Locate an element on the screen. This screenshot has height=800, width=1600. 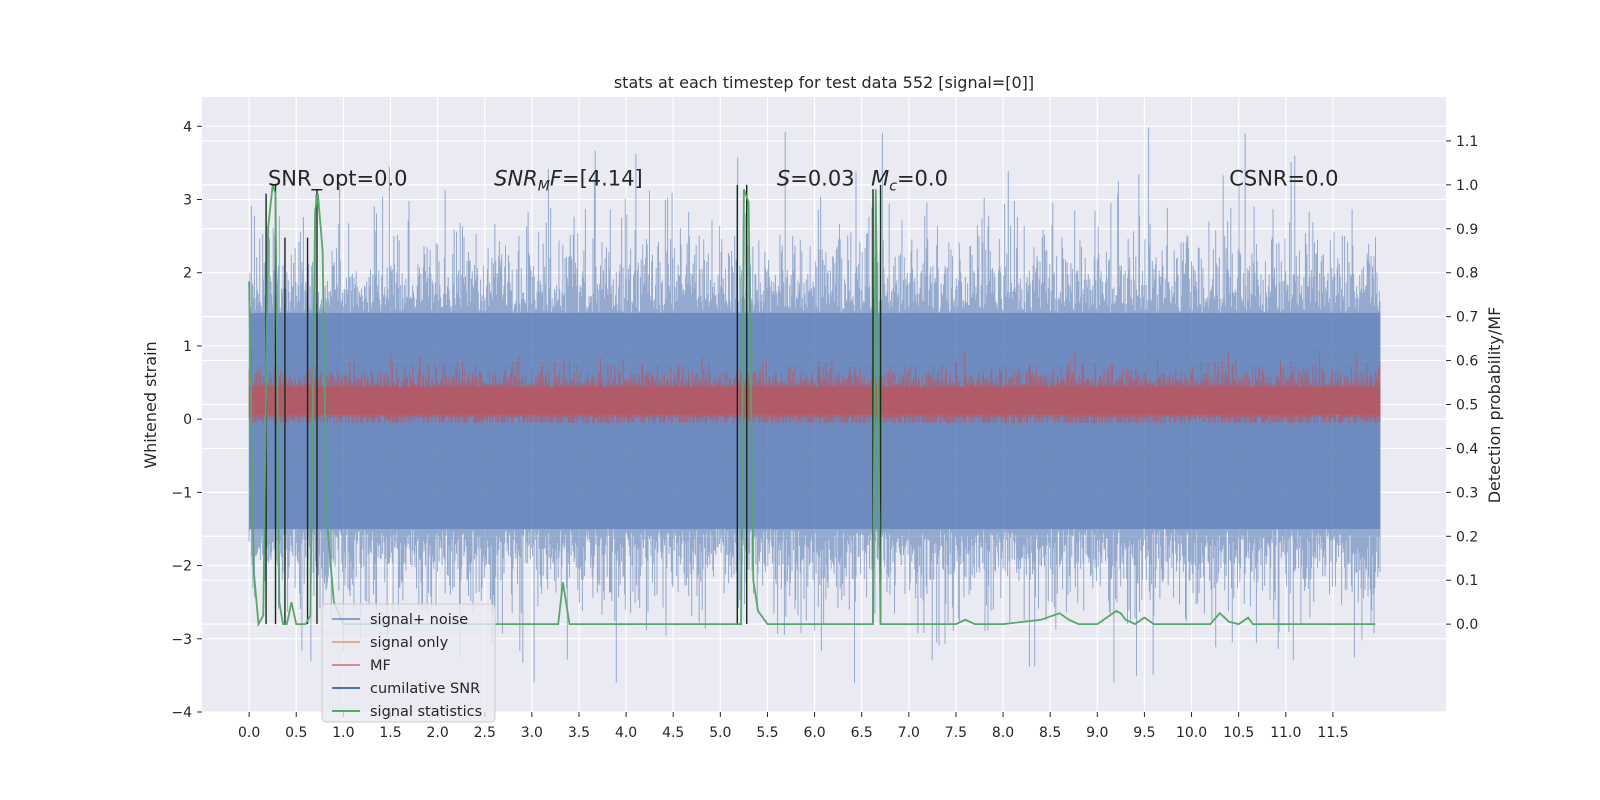
x-tick-label: 10.5 is located at coordinates (1238, 733).